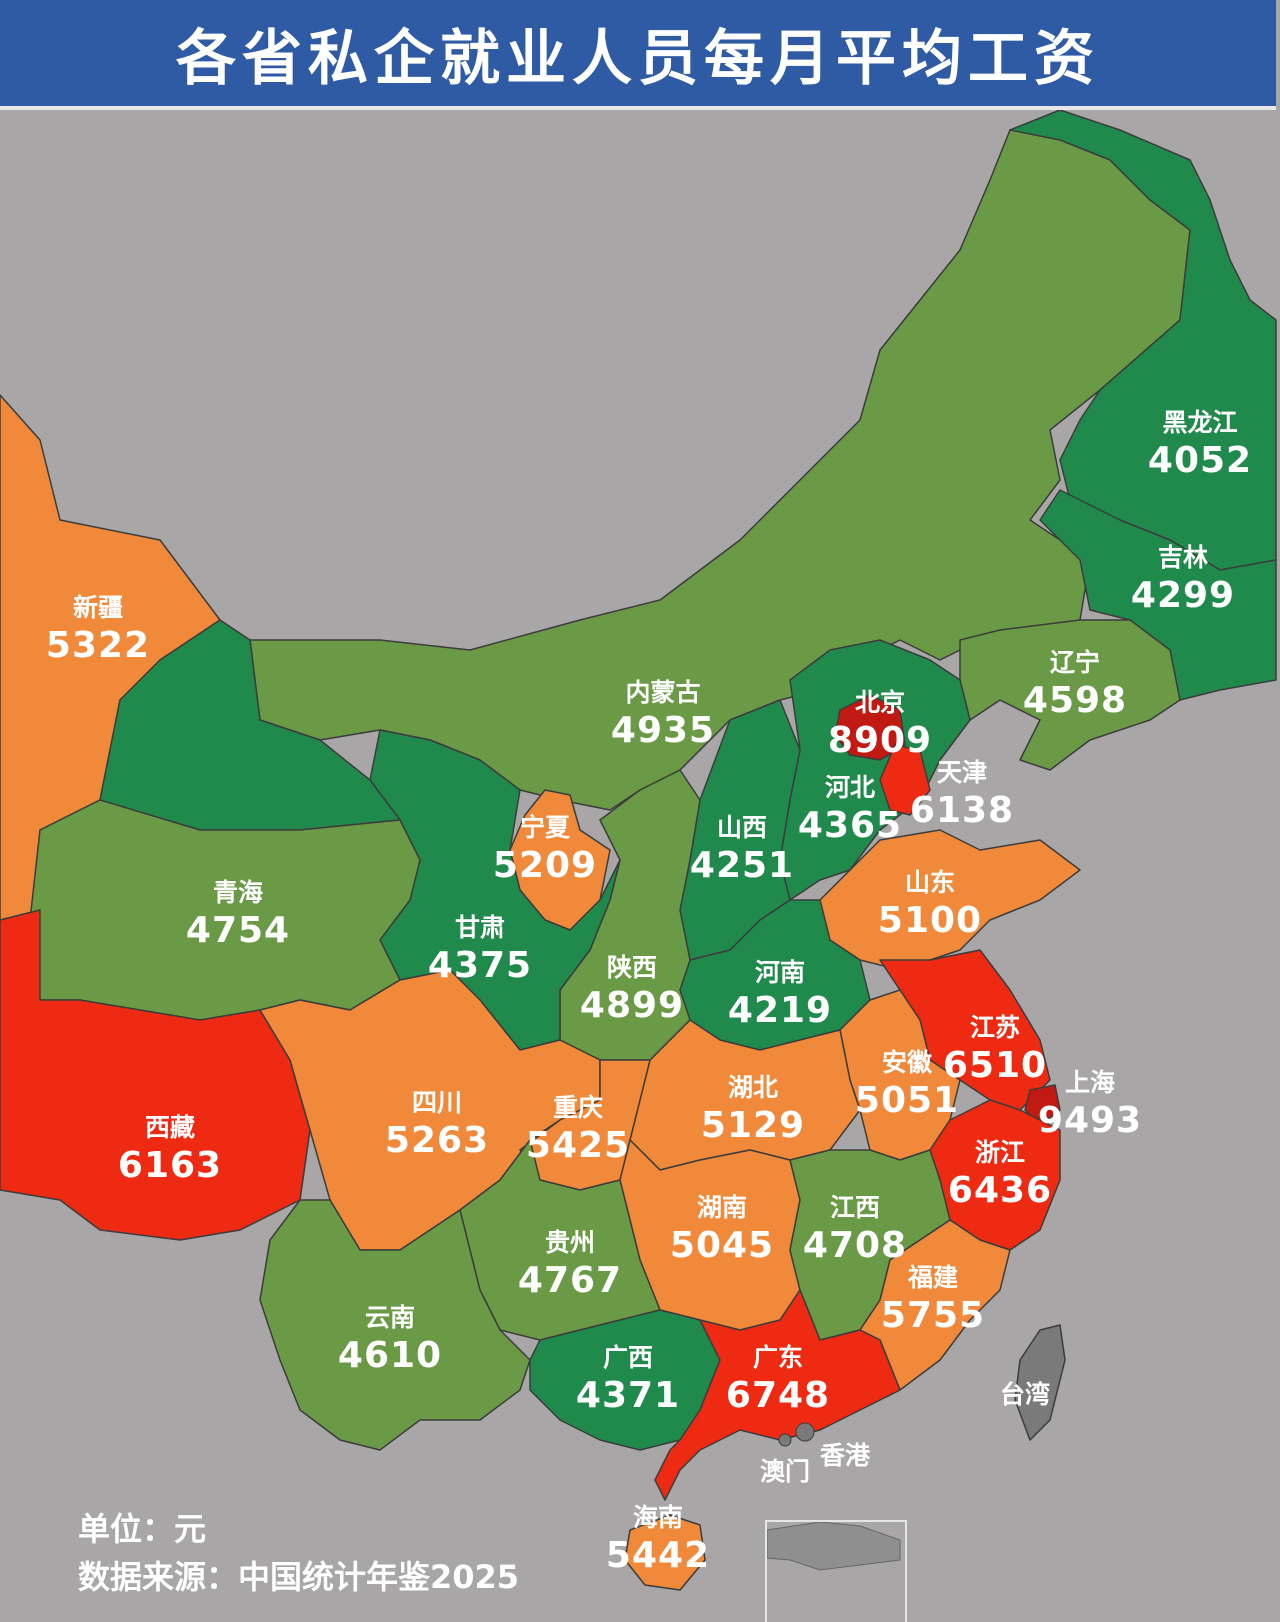 This screenshot has width=1280, height=1622. I want to click on province-wage-value: 6138, so click(962, 810).